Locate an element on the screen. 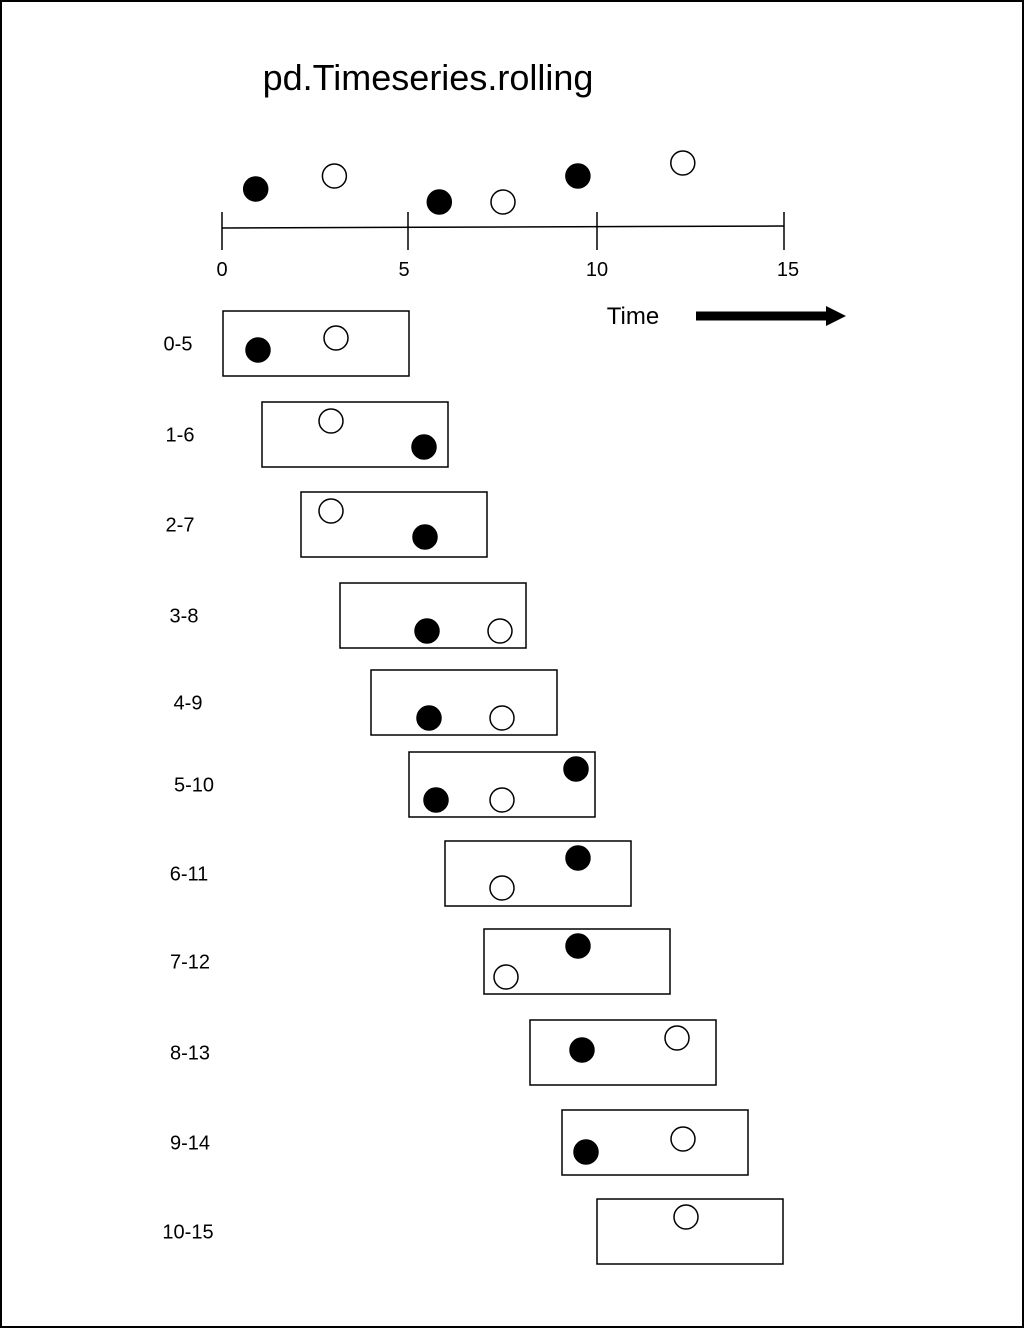  tick-label: 10 is located at coordinates (597, 270).